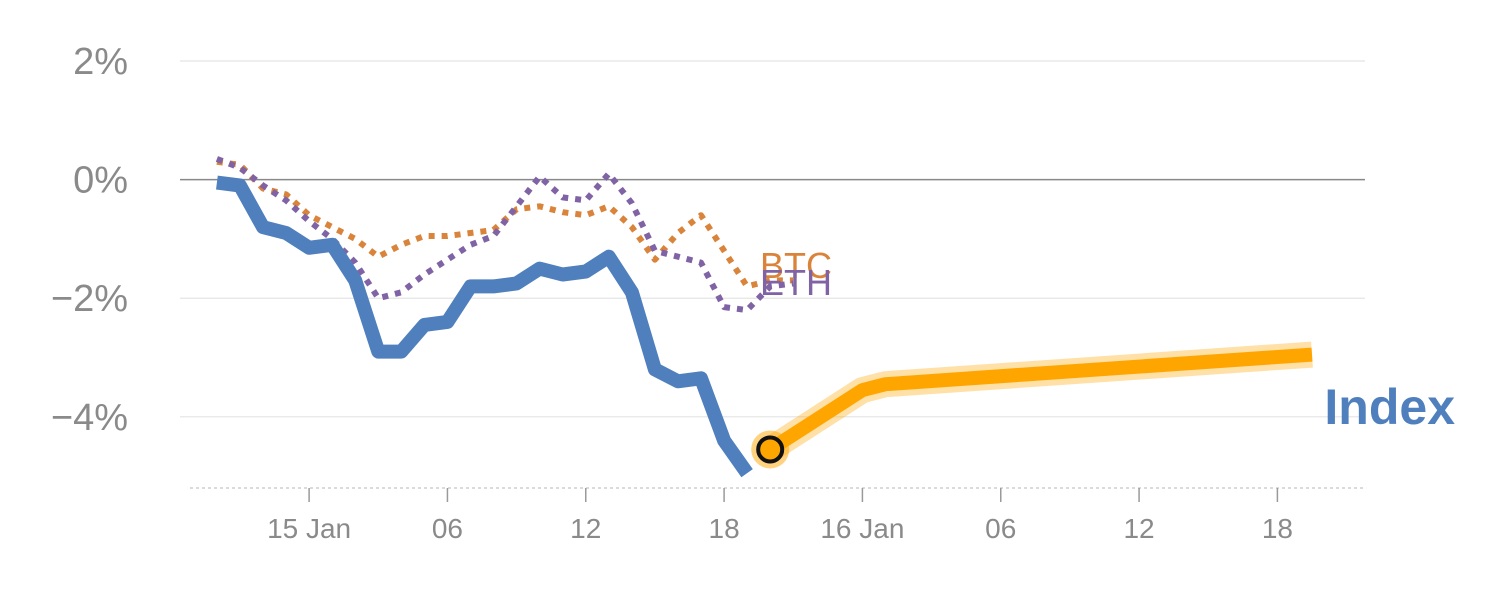 The width and height of the screenshot is (1500, 600). I want to click on marker-dot, so click(770, 449).